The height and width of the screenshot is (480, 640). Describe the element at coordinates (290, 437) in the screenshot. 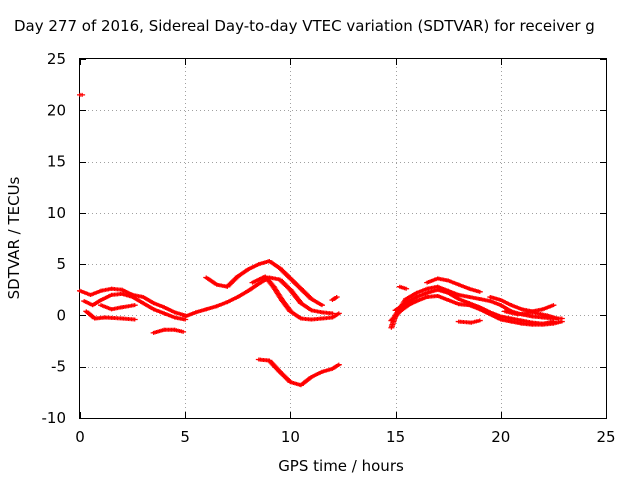

I see `x-tick-label: 10` at that location.